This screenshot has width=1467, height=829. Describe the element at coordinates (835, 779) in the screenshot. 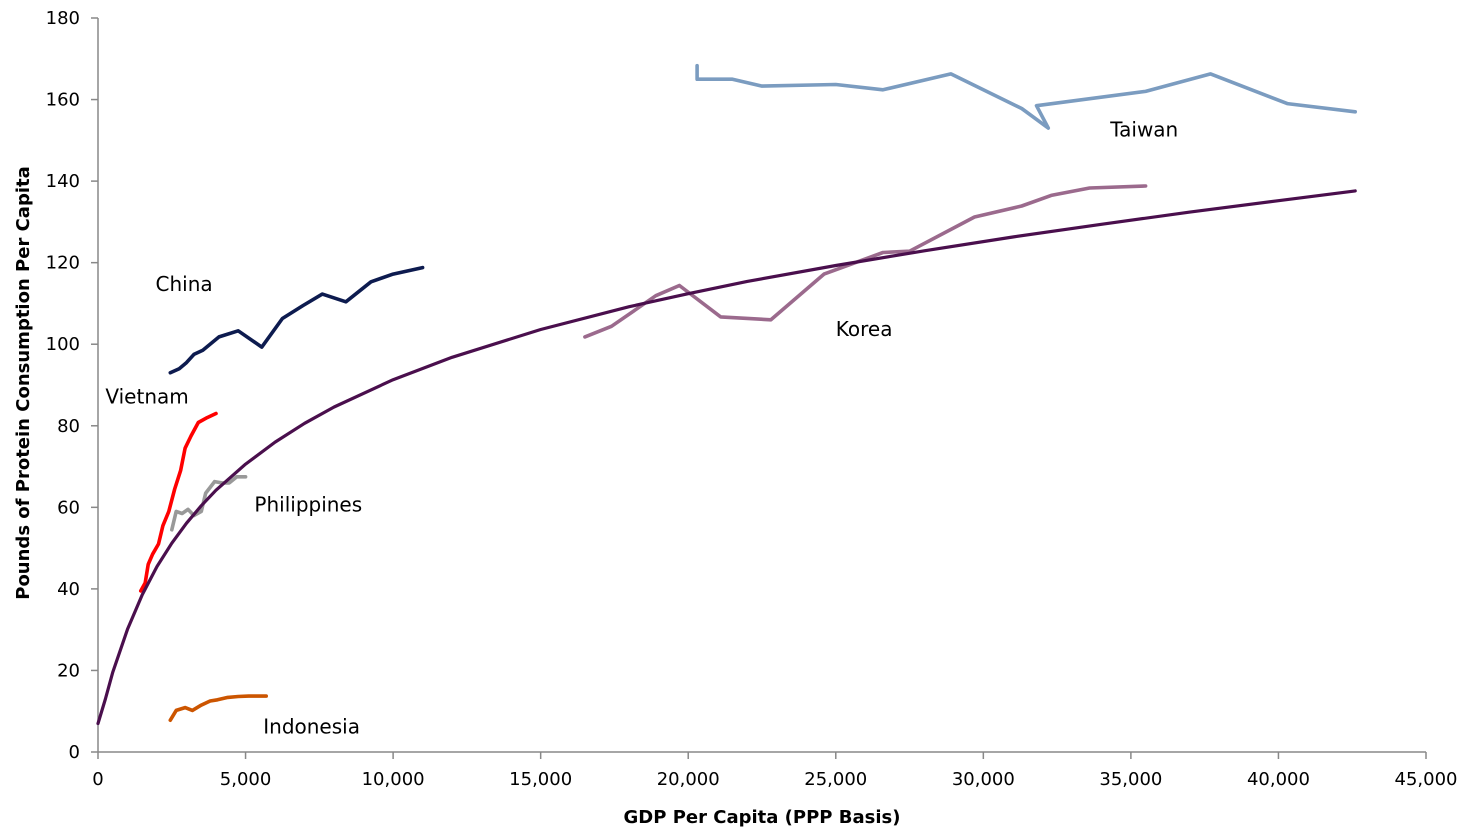

I see `x-tick-label: 25,000` at that location.